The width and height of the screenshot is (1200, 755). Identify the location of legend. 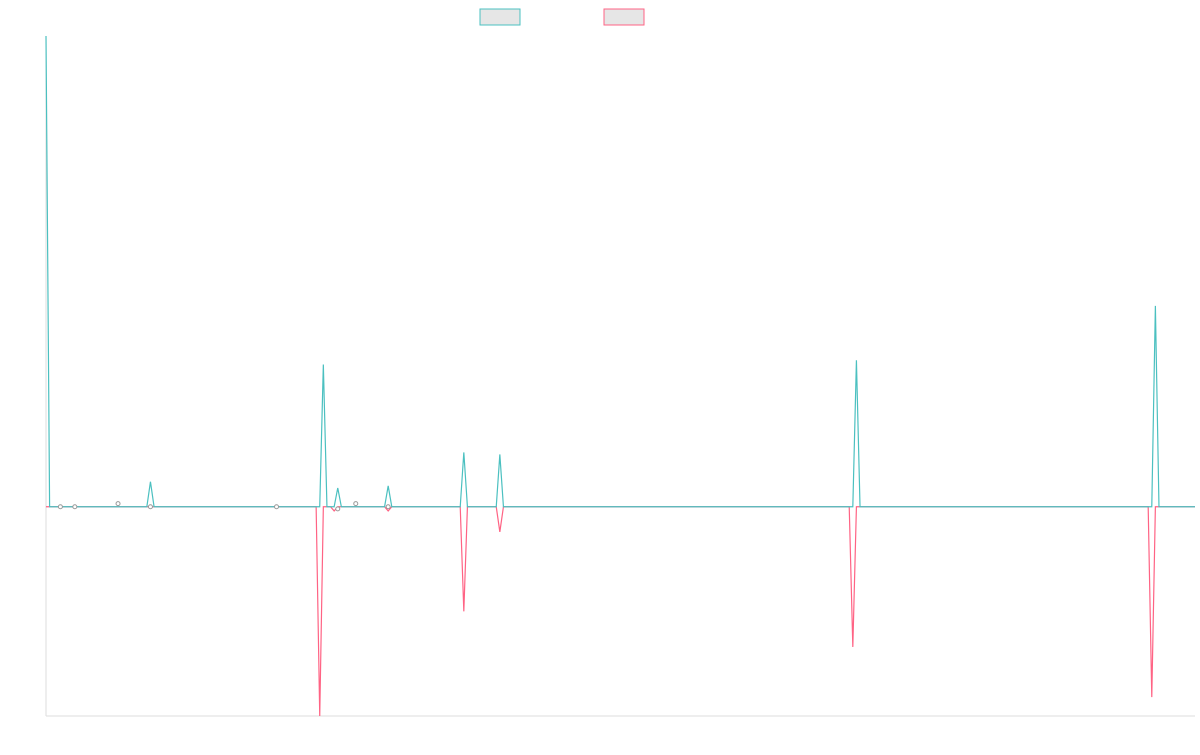
(562, 17).